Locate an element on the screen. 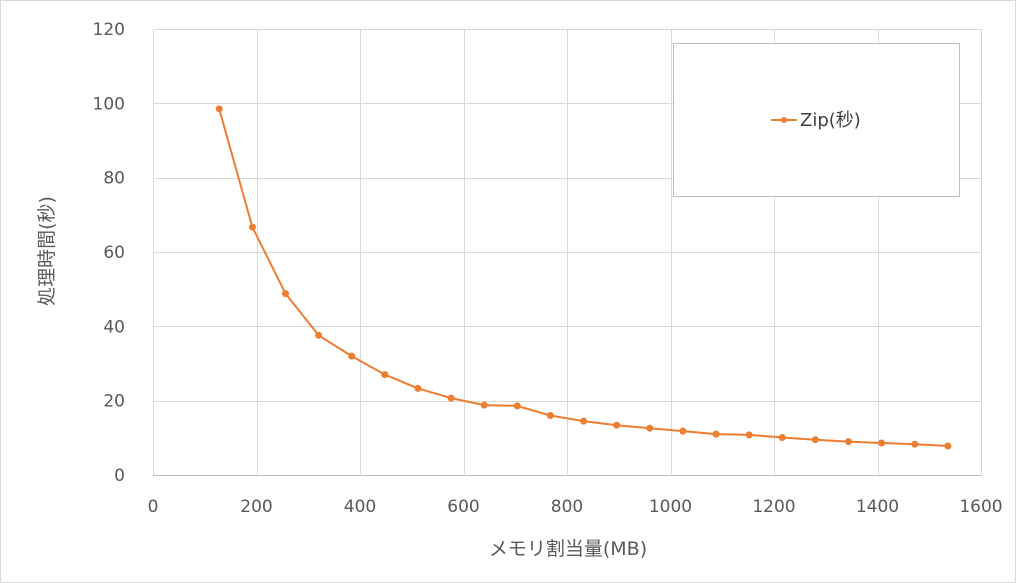 The width and height of the screenshot is (1016, 583). x-tick-label: 200 is located at coordinates (256, 507).